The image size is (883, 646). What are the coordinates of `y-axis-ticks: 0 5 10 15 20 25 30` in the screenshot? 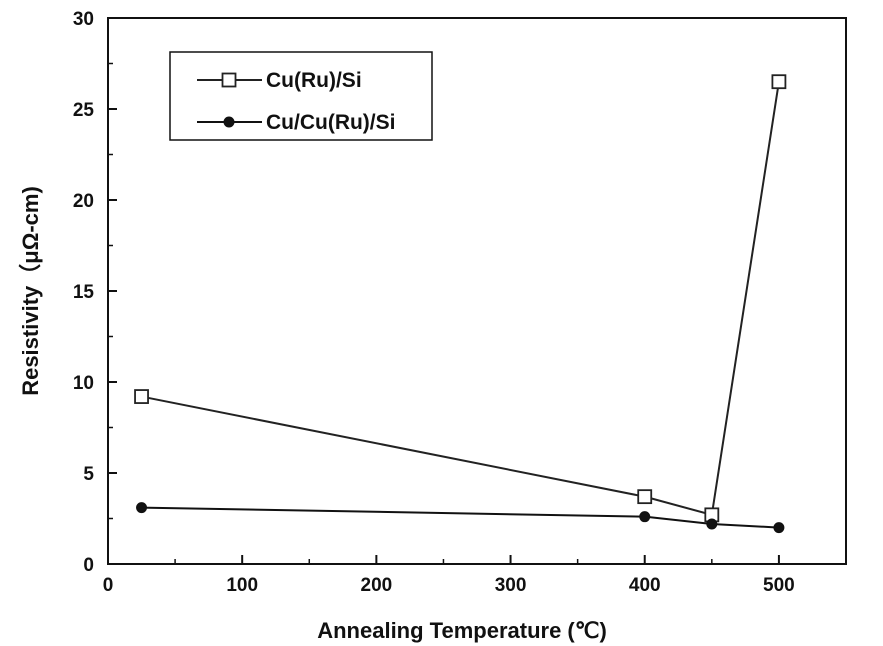 It's located at (95, 292).